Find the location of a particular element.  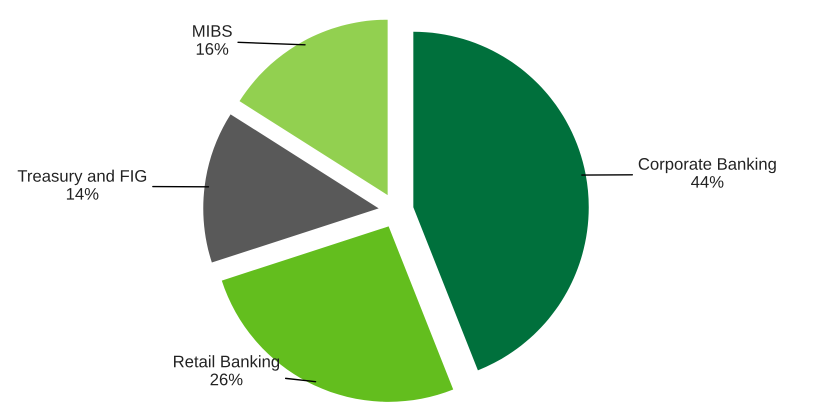

slice-label: Corporate Banking is located at coordinates (707, 166).